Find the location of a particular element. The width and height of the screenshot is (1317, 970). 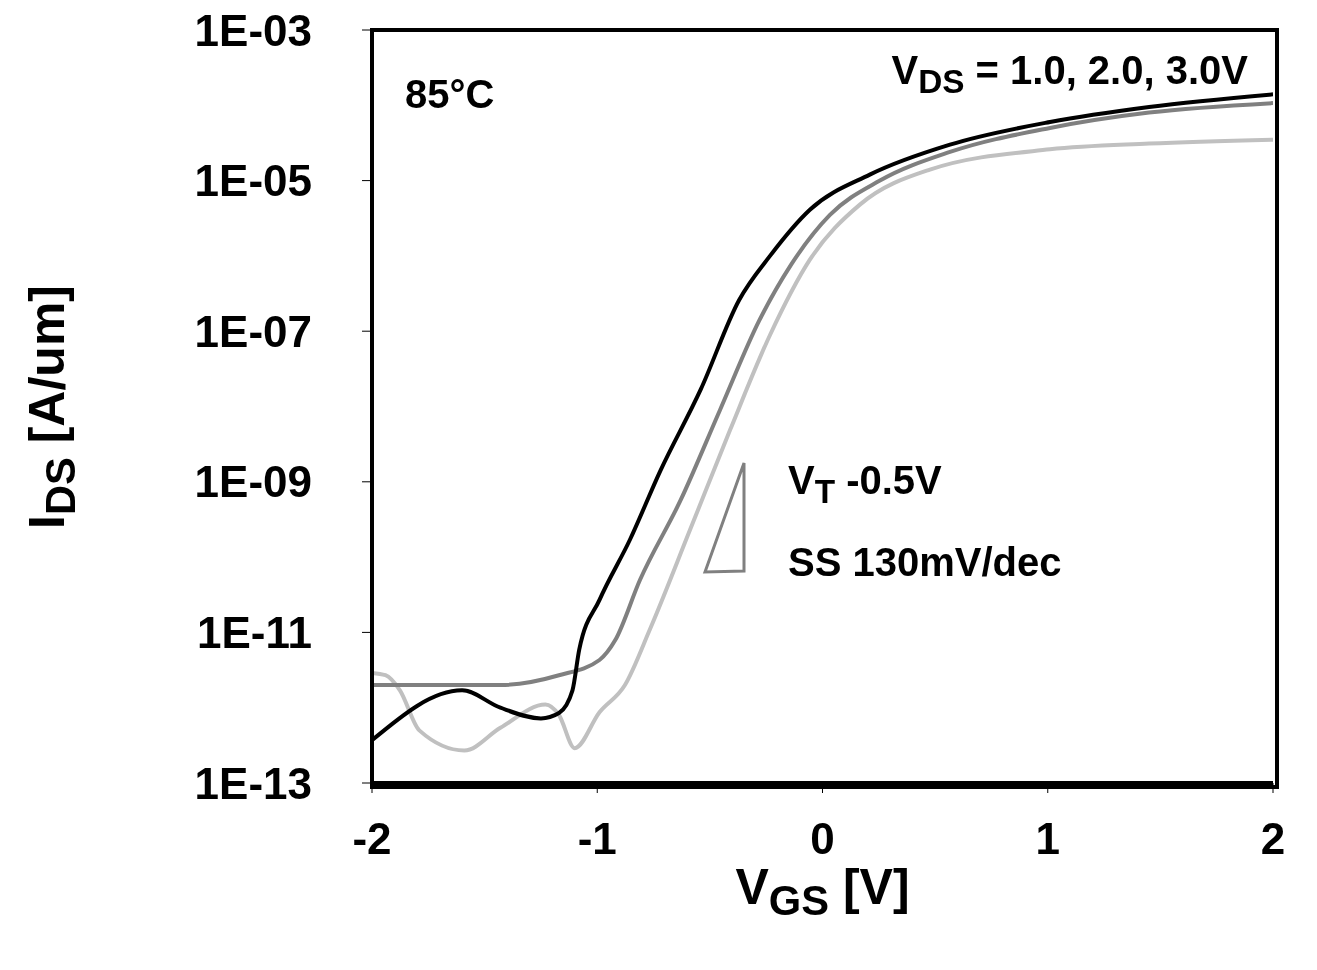

annotation: V$_{DS}$ = 1.0, 2.0, 3.0V is located at coordinates (1069, 74).